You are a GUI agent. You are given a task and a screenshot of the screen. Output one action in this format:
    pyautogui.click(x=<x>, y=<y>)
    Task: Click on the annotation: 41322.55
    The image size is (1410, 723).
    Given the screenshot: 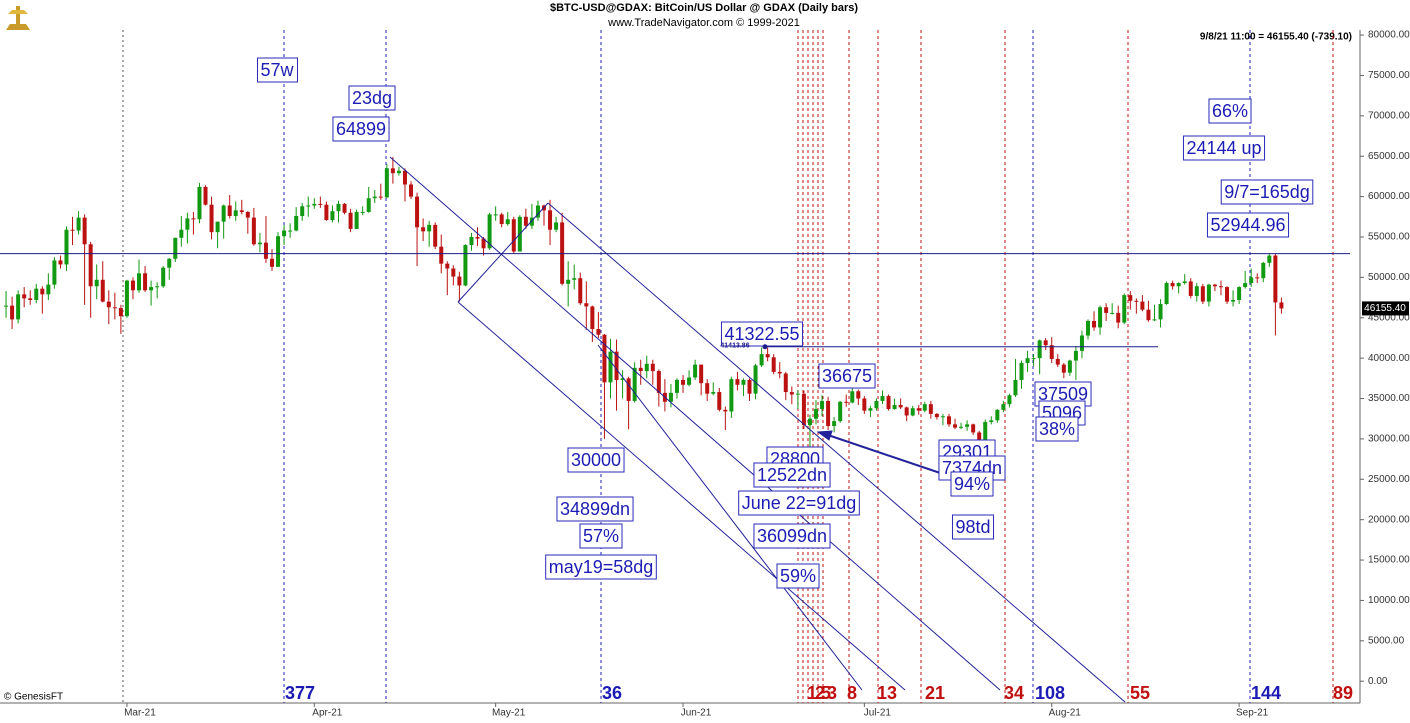 What is the action you would take?
    pyautogui.click(x=761, y=334)
    